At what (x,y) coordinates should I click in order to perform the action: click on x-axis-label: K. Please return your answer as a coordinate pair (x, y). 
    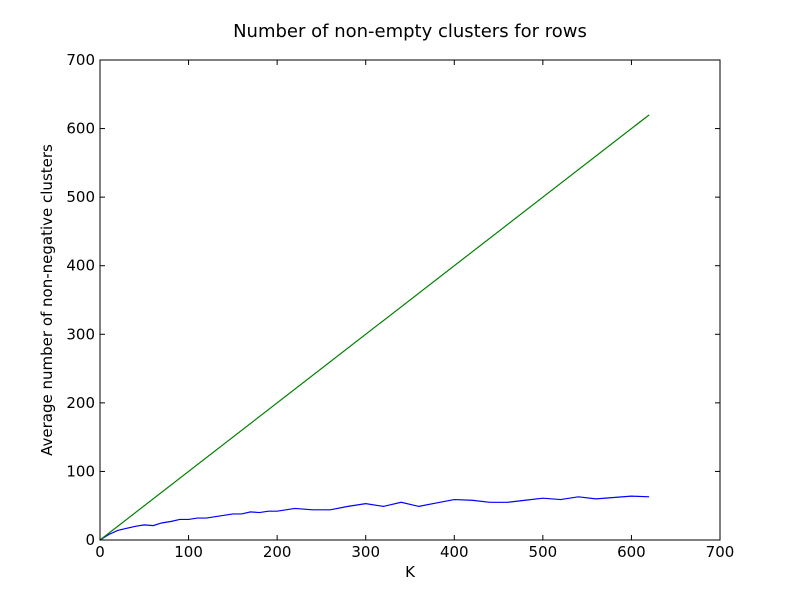
    Looking at the image, I should click on (410, 572).